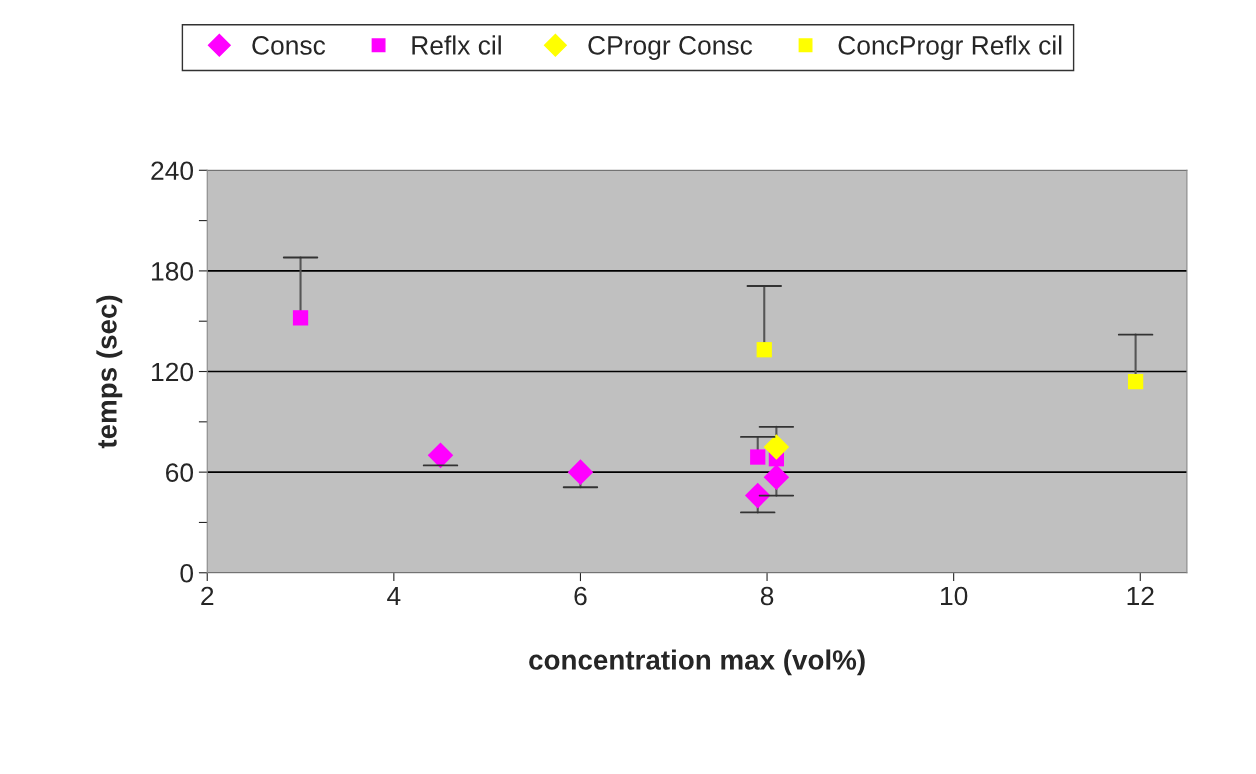 Image resolution: width=1256 pixels, height=774 pixels. Describe the element at coordinates (456, 45) in the screenshot. I see `legend-label: Reflx cil` at that location.